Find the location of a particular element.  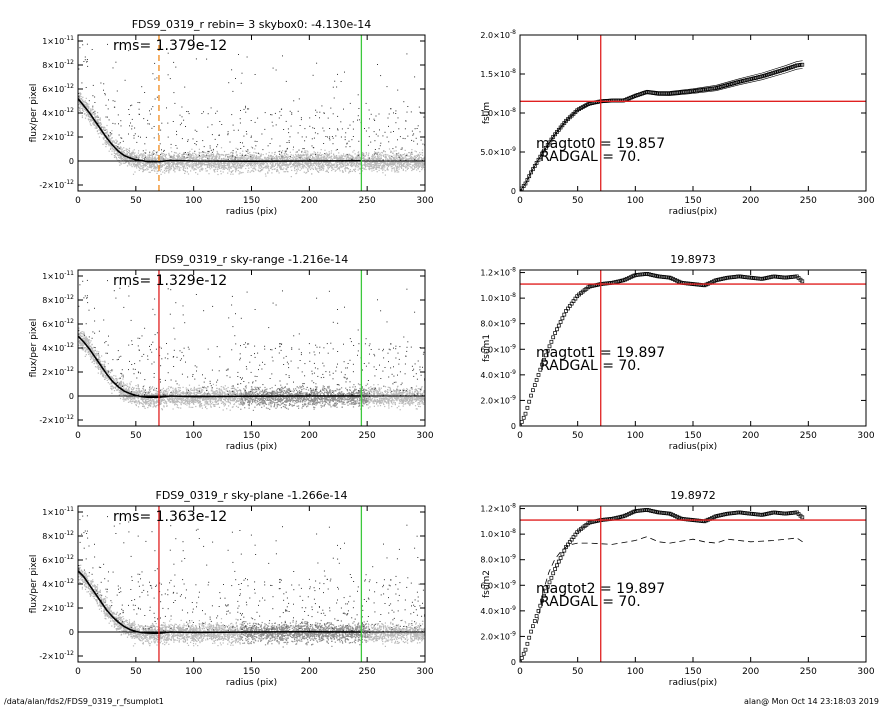

y-tick-label: 2×10⁻¹² is located at coordinates (58, 136).